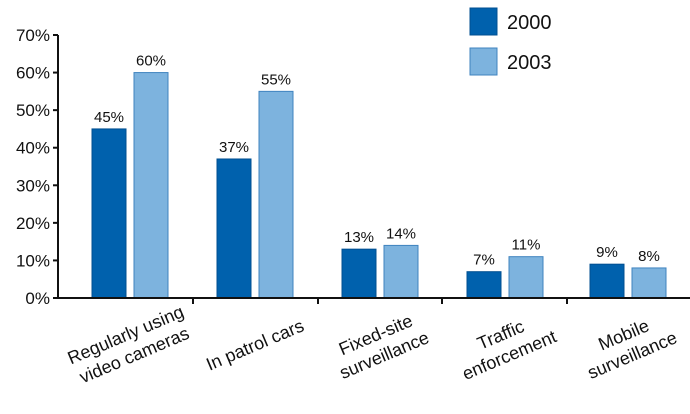 The height and width of the screenshot is (414, 690). What do you see at coordinates (649, 256) in the screenshot?
I see `data-label: 8%` at bounding box center [649, 256].